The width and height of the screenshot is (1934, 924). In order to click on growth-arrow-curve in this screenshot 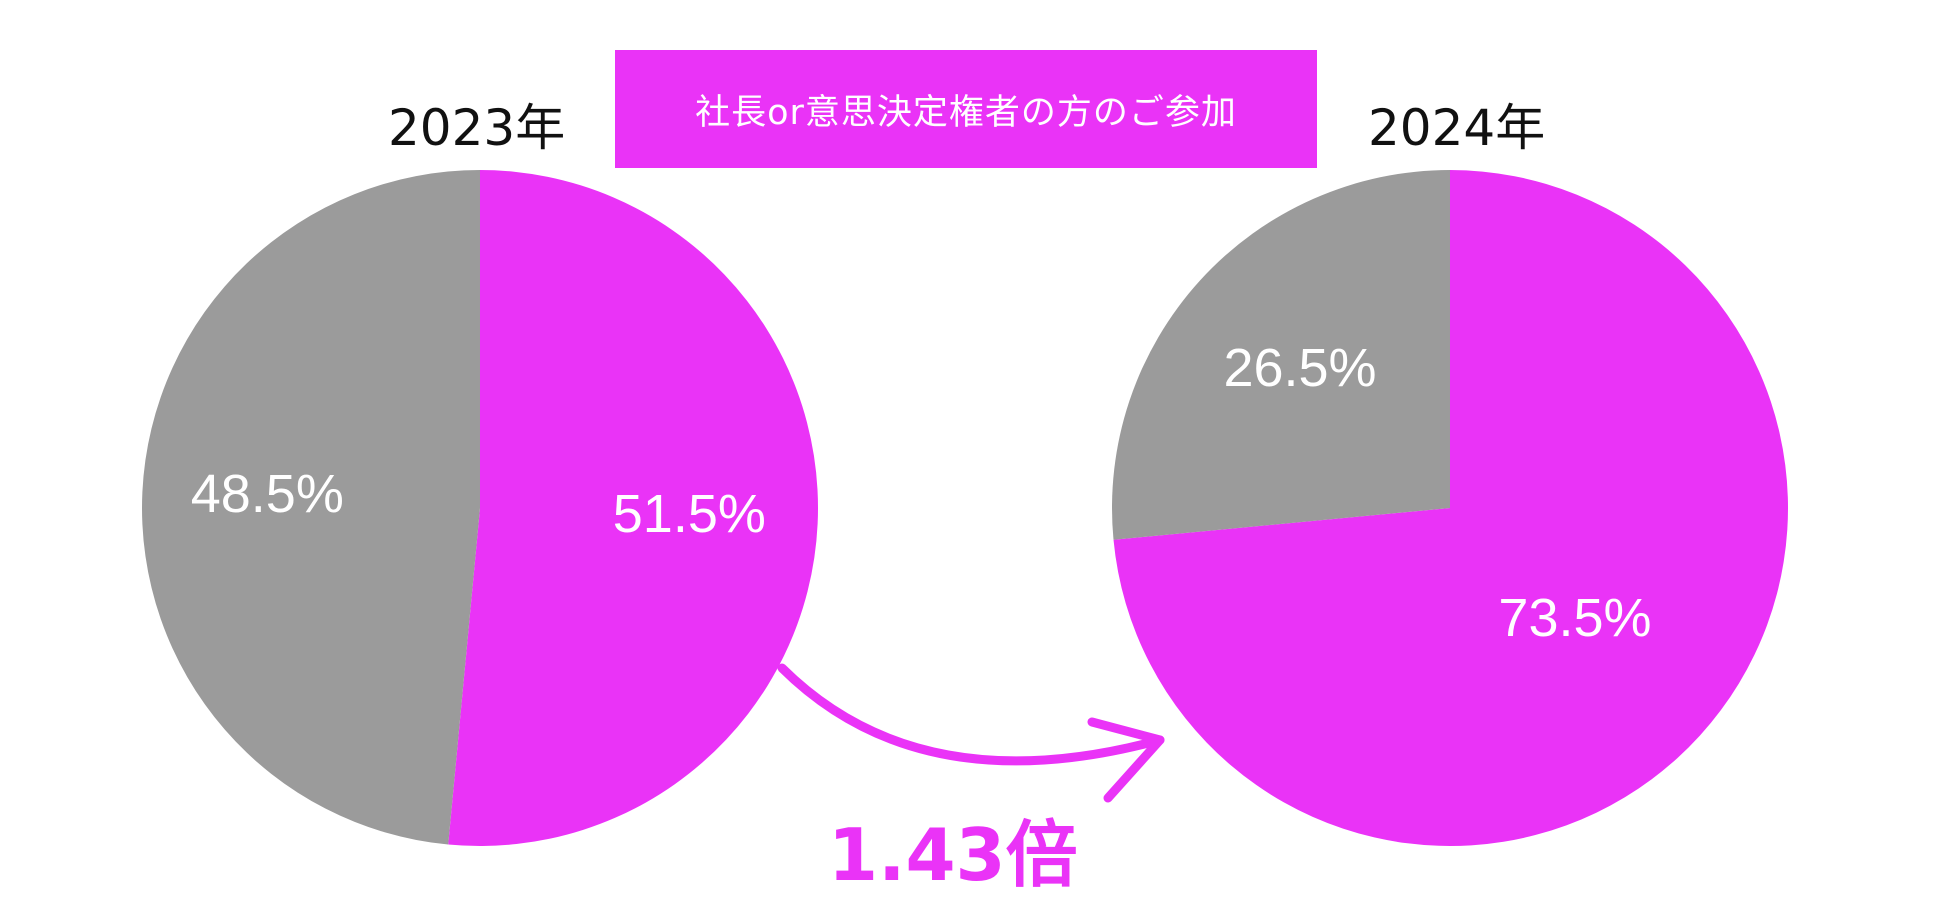, I will do `click(971, 714)`.